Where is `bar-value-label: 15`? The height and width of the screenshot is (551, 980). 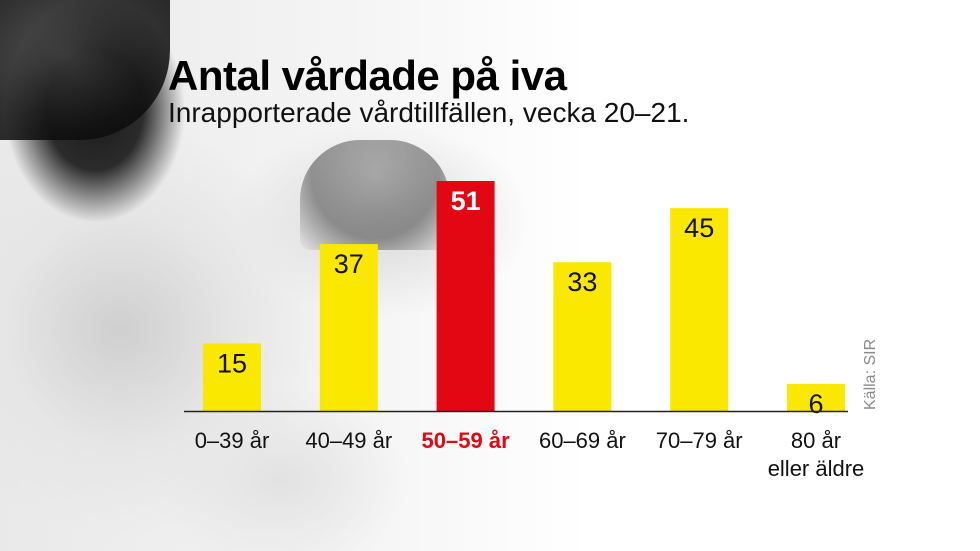 bar-value-label: 15 is located at coordinates (232, 363).